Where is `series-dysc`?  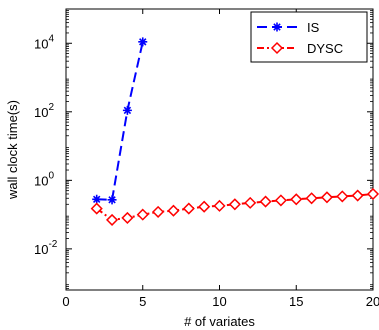
series-dysc is located at coordinates (234, 206).